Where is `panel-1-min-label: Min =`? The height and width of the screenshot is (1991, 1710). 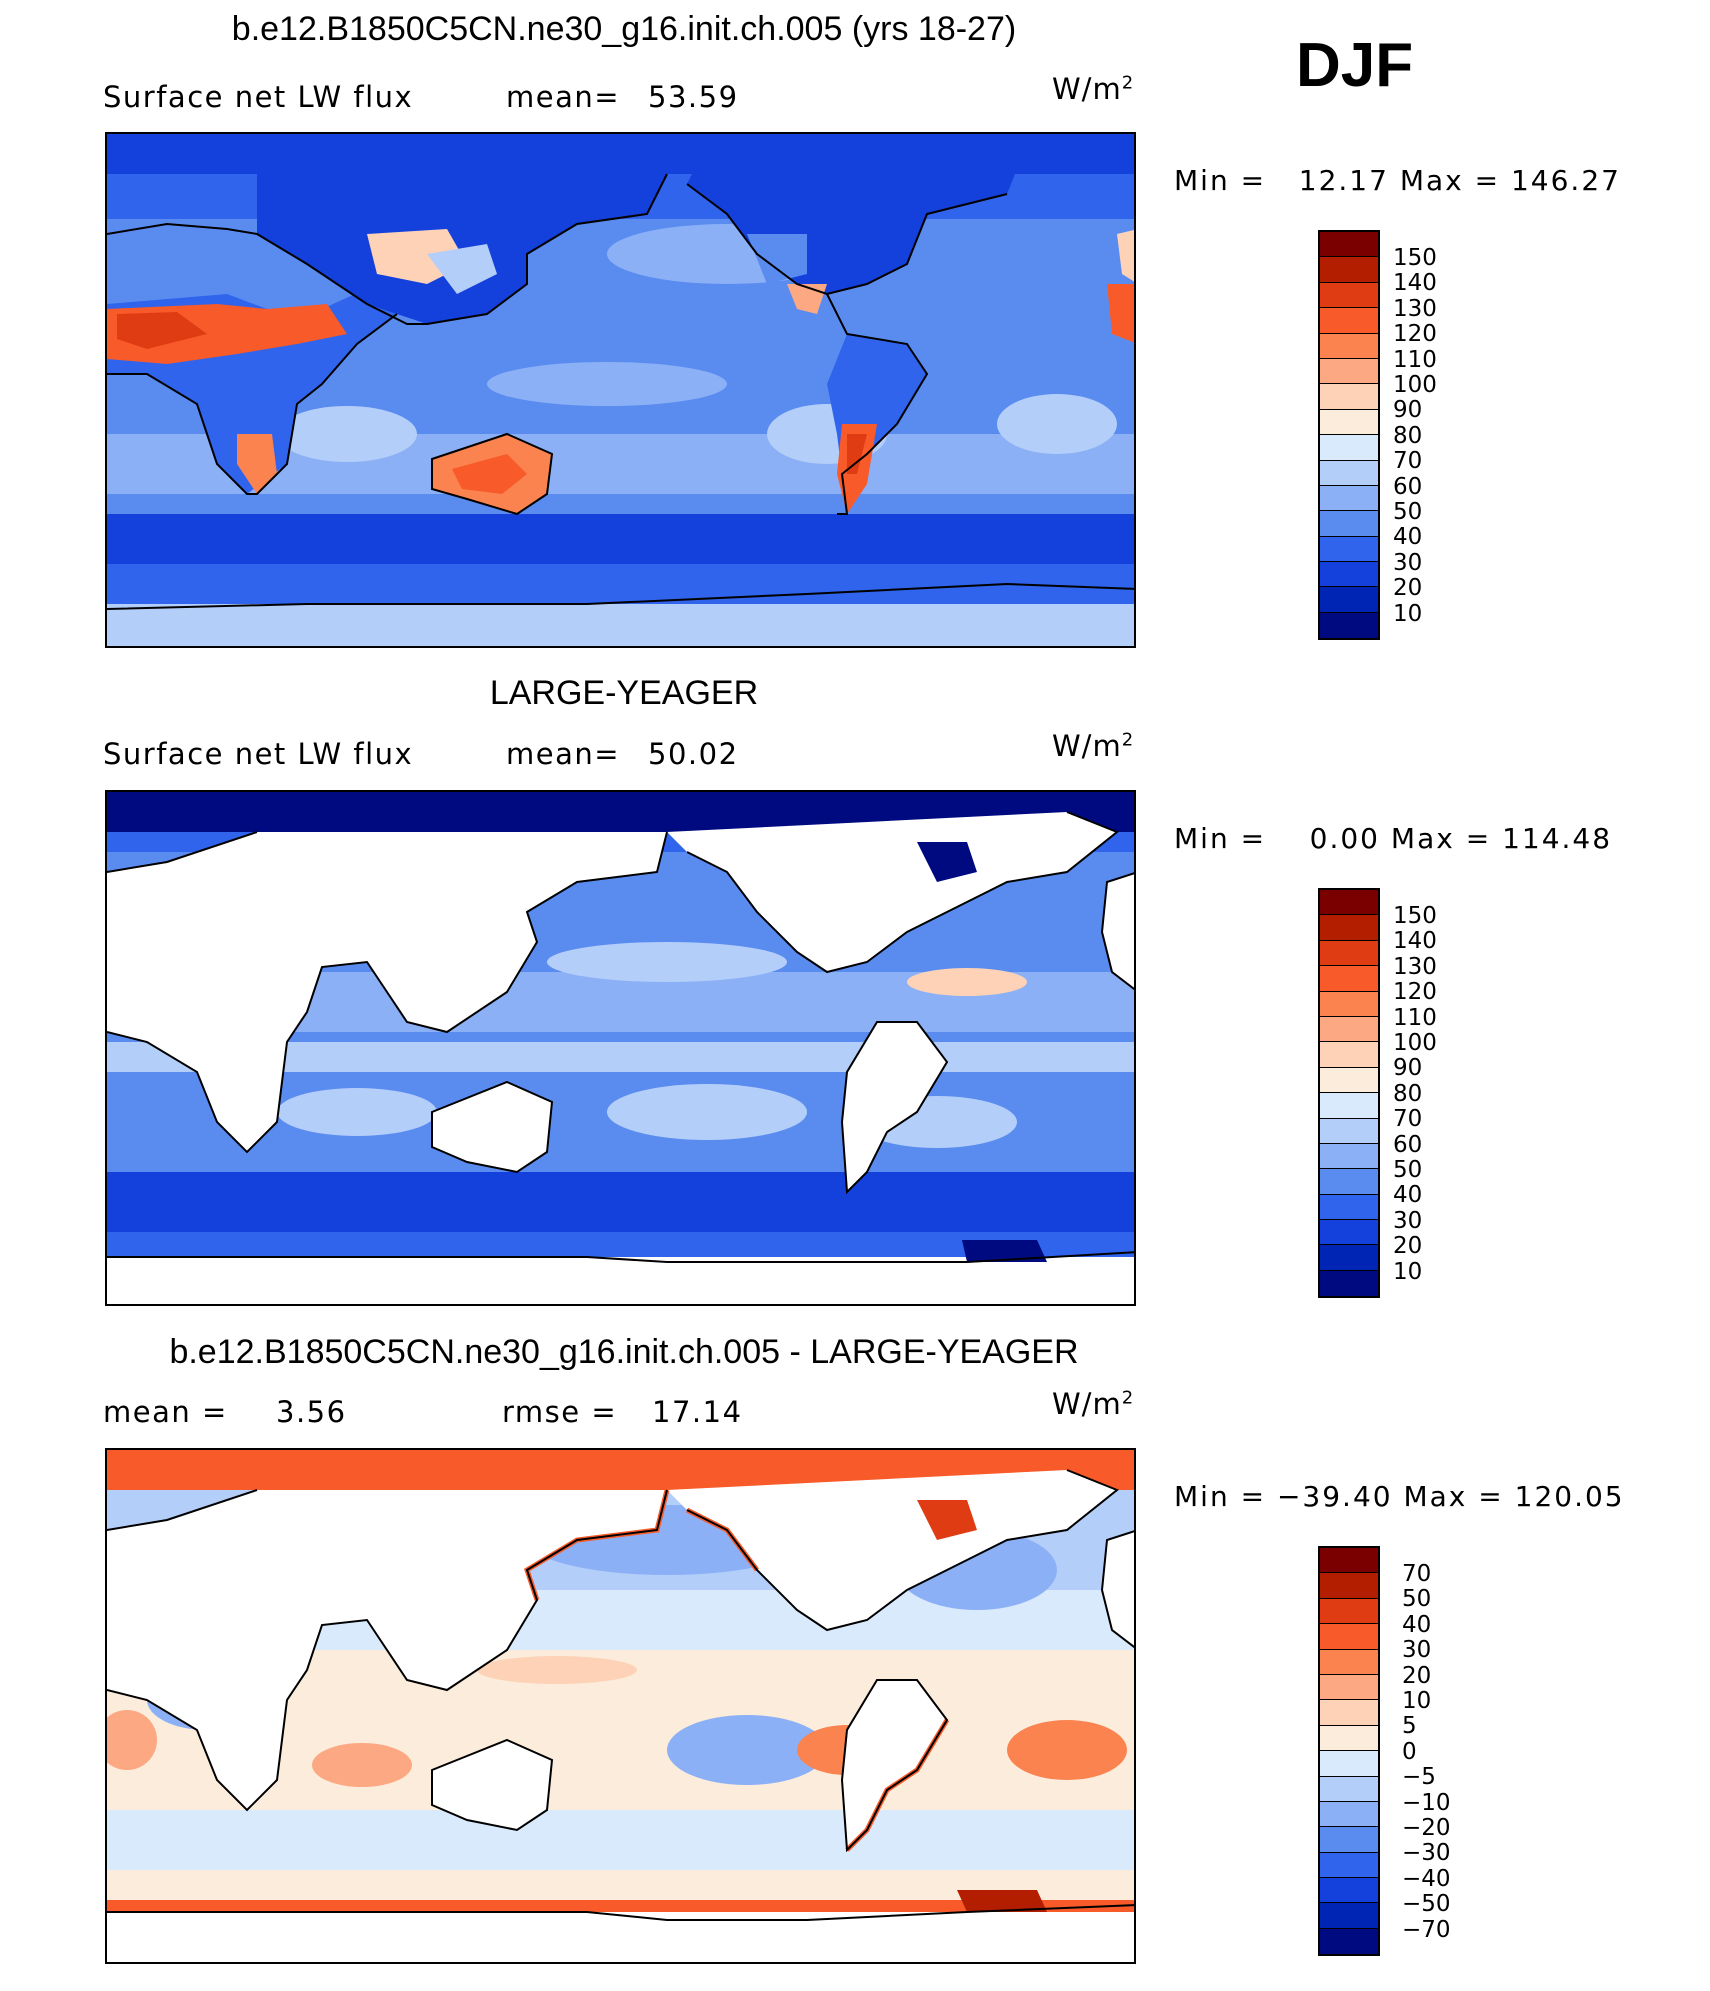
panel-1-min-label: Min = is located at coordinates (1220, 180).